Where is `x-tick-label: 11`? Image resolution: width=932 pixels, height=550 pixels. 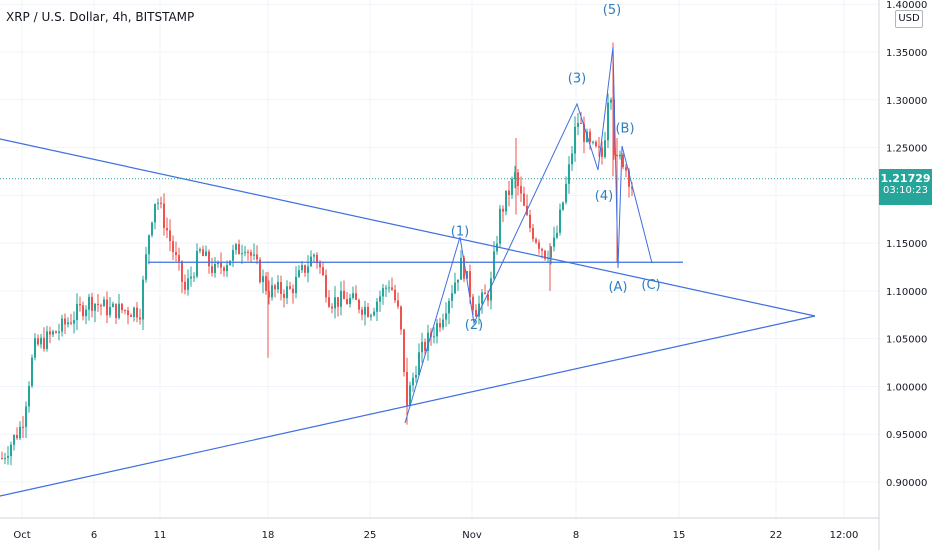 x-tick-label: 11 is located at coordinates (160, 535).